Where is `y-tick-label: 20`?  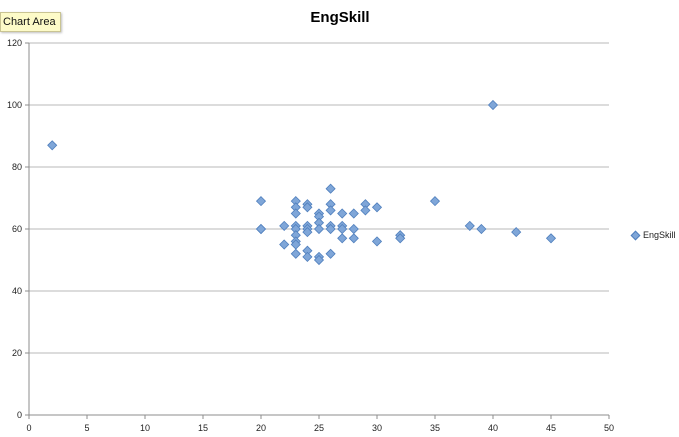
y-tick-label: 20 is located at coordinates (17, 353).